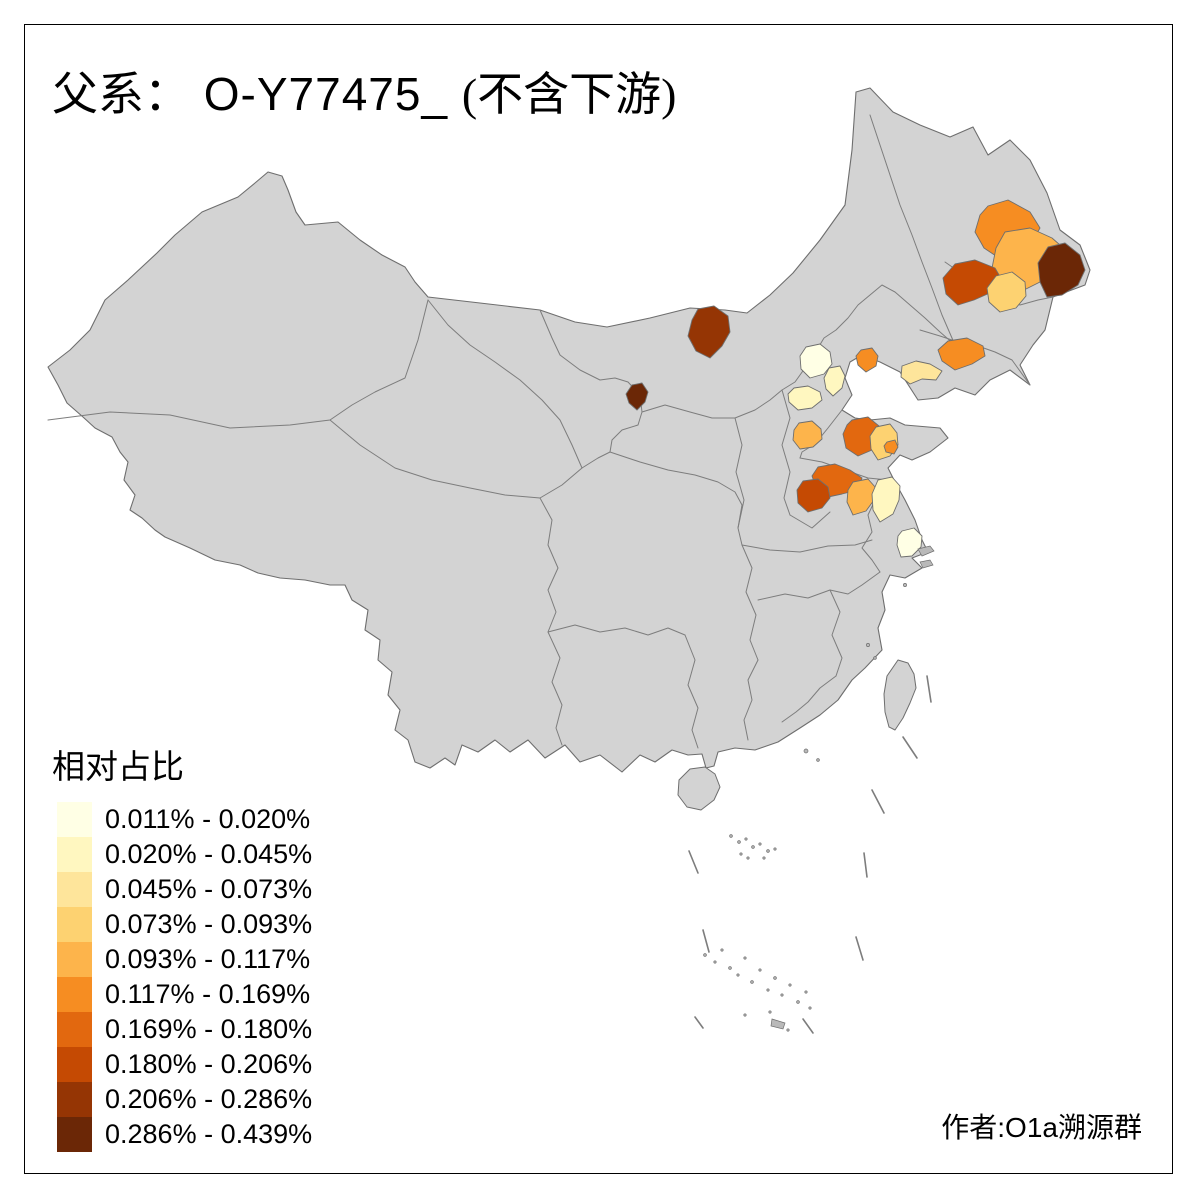 This screenshot has height=1200, width=1200. I want to click on title-haplogroup-code: O-Y77475_, so click(326, 94).